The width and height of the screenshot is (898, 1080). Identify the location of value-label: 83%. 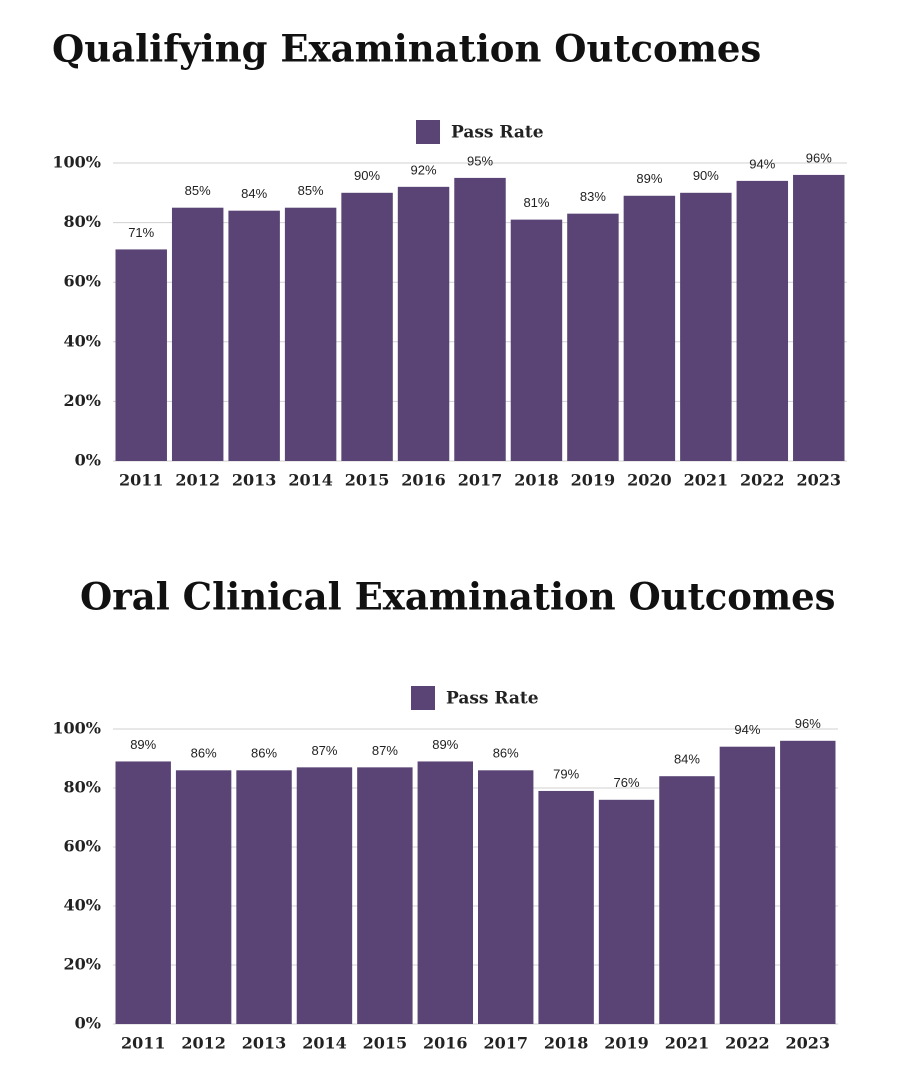
(593, 196).